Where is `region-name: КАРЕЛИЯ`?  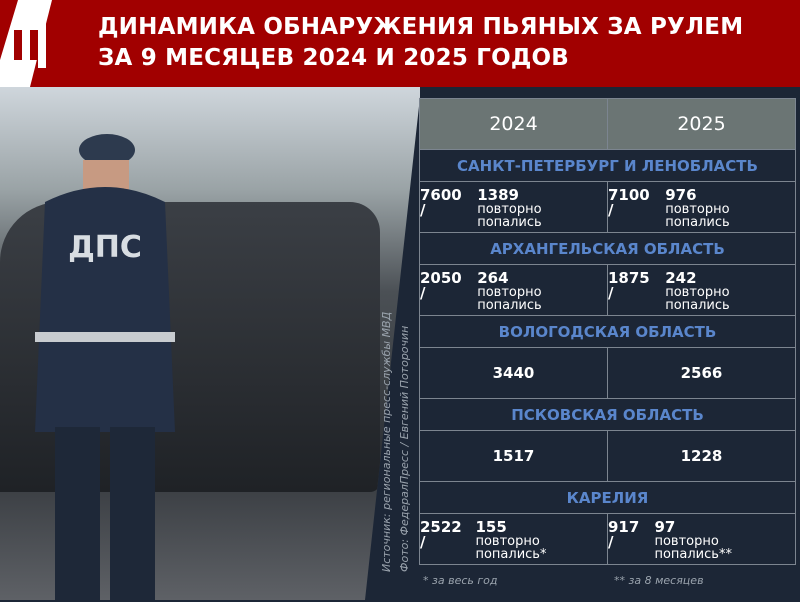
region-name: КАРЕЛИЯ is located at coordinates (607, 497).